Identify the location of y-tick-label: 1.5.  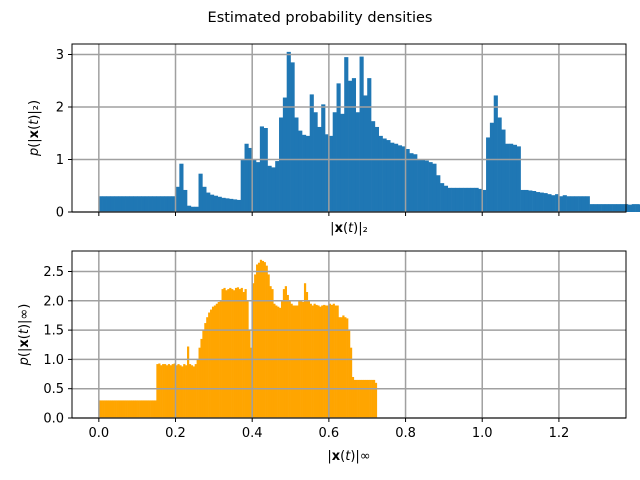
(53, 331).